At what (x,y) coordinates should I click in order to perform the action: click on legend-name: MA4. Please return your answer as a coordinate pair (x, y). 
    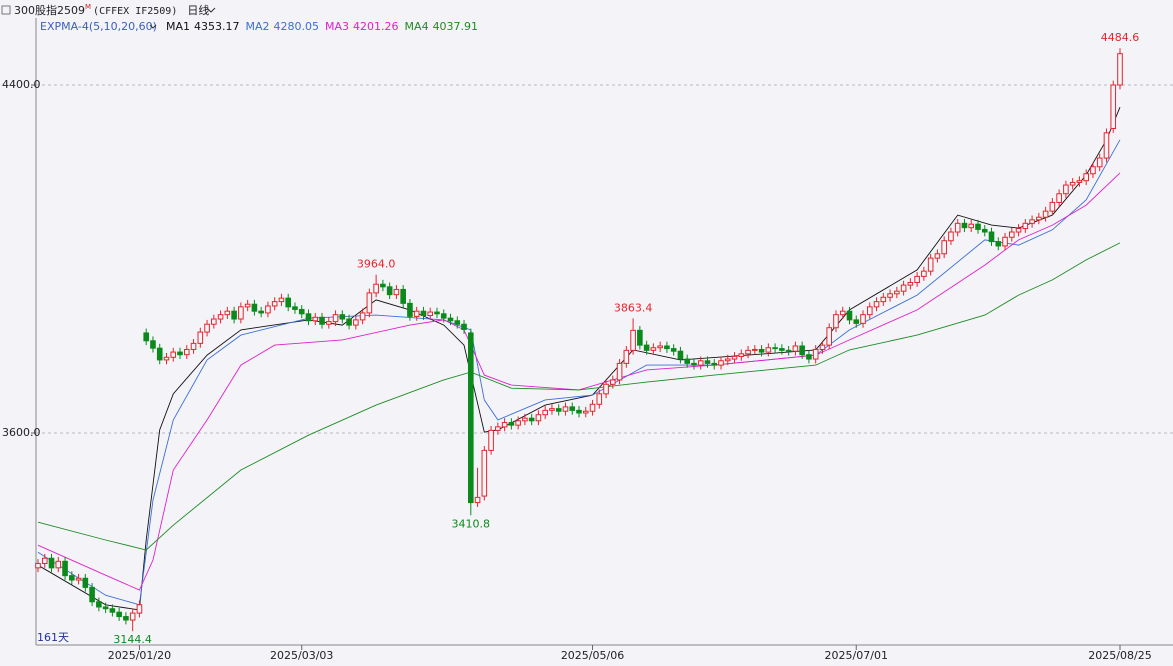
    Looking at the image, I should click on (417, 26).